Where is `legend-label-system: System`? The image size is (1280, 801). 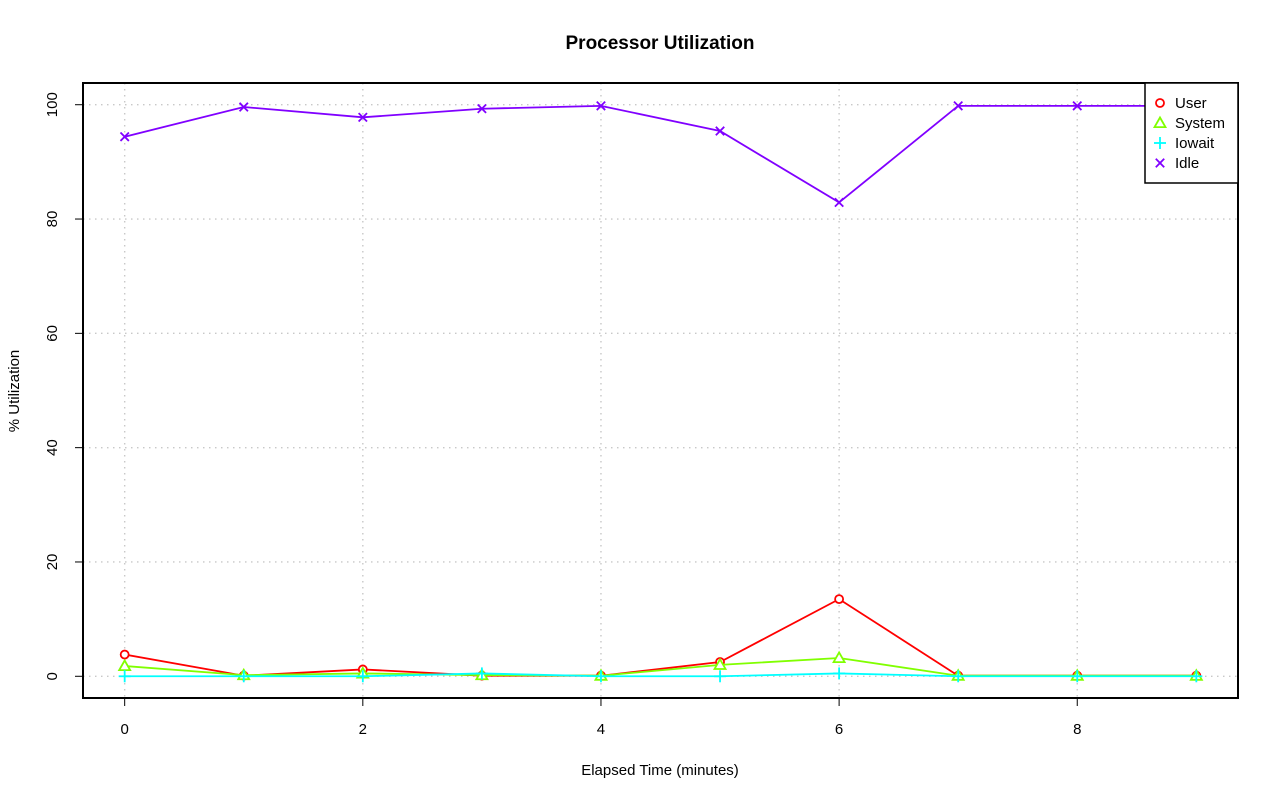
legend-label-system: System is located at coordinates (1200, 123).